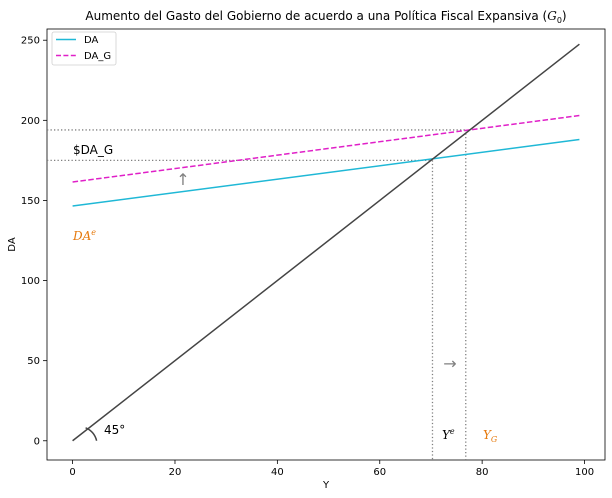 This screenshot has width=612, height=498. What do you see at coordinates (91, 40) in the screenshot?
I see `legend-label-da: DA` at bounding box center [91, 40].